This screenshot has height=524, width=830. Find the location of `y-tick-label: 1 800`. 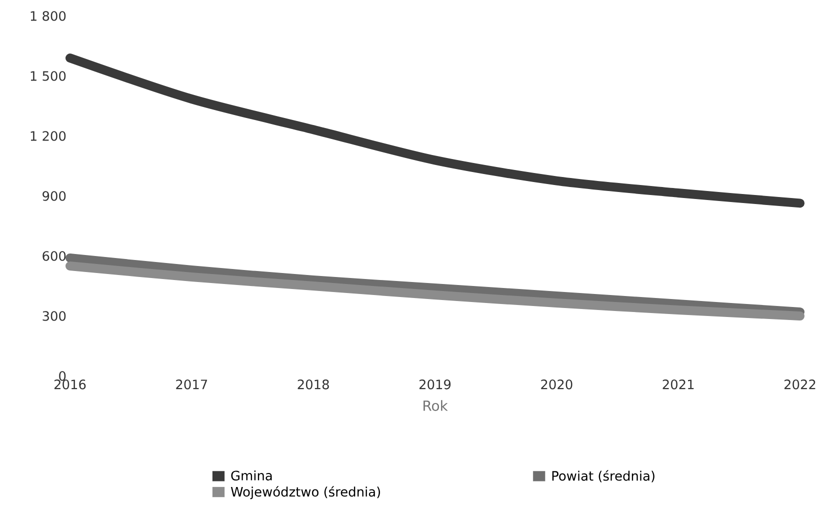

y-tick-label: 1 800 is located at coordinates (48, 16).